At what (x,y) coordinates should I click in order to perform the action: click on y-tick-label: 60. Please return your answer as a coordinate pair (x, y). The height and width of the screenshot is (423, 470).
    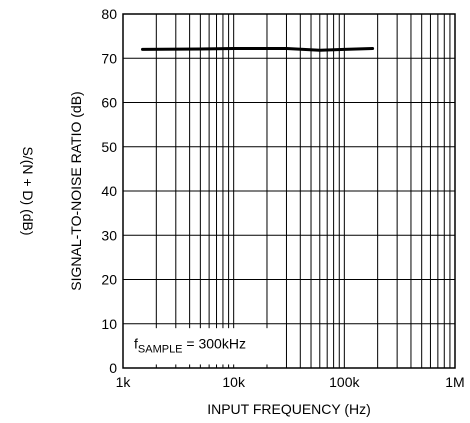
    Looking at the image, I should click on (109, 103).